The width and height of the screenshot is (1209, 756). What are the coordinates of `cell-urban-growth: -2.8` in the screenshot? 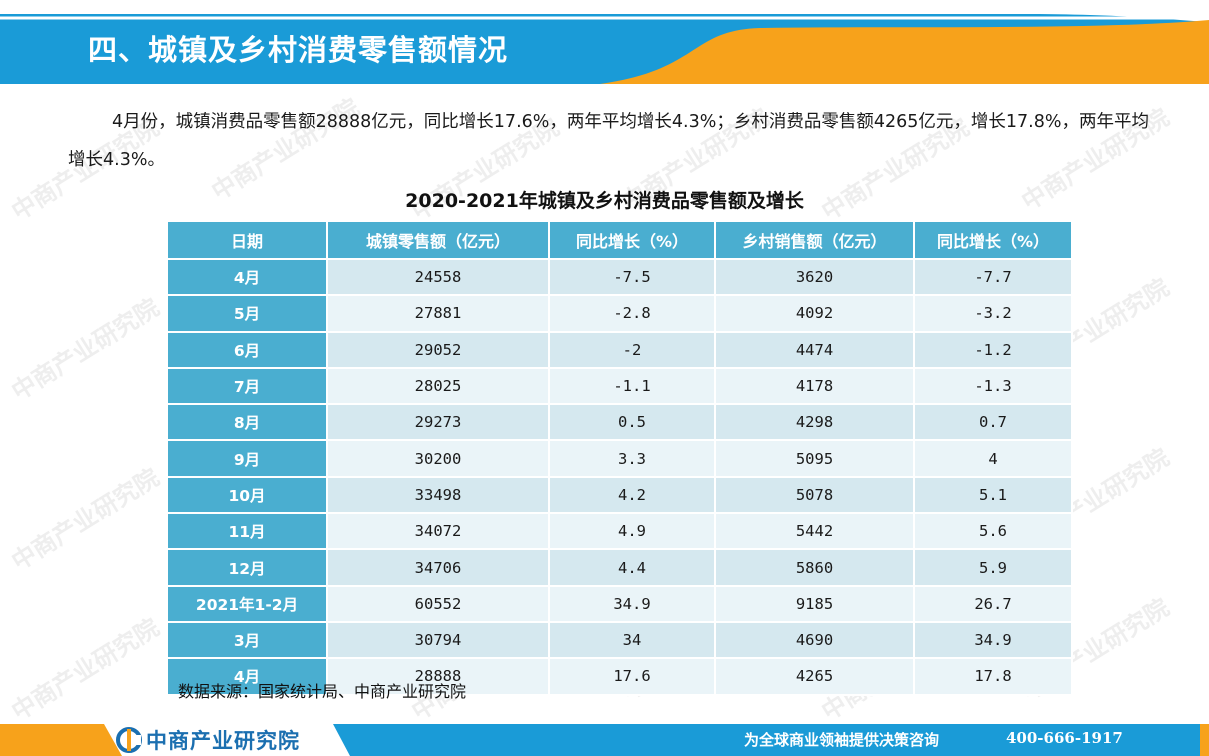 It's located at (632, 313).